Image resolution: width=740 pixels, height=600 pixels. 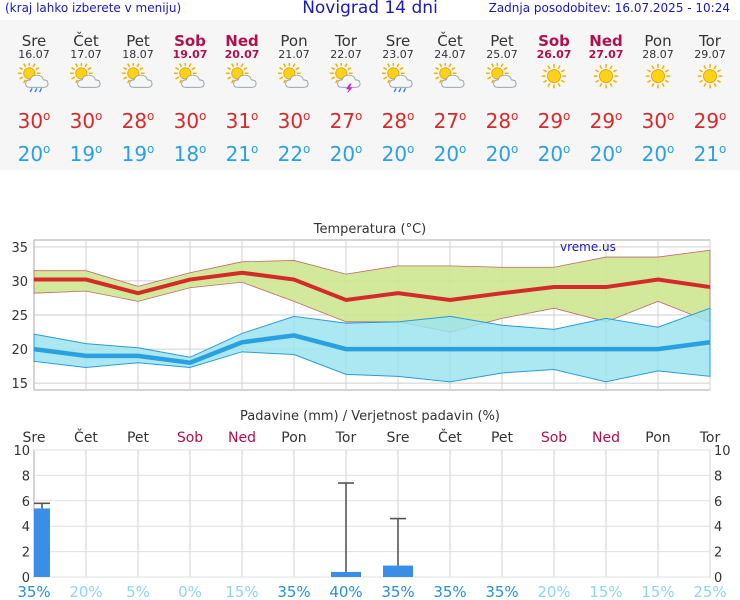 I want to click on day-date: 26.07, so click(x=554, y=54).